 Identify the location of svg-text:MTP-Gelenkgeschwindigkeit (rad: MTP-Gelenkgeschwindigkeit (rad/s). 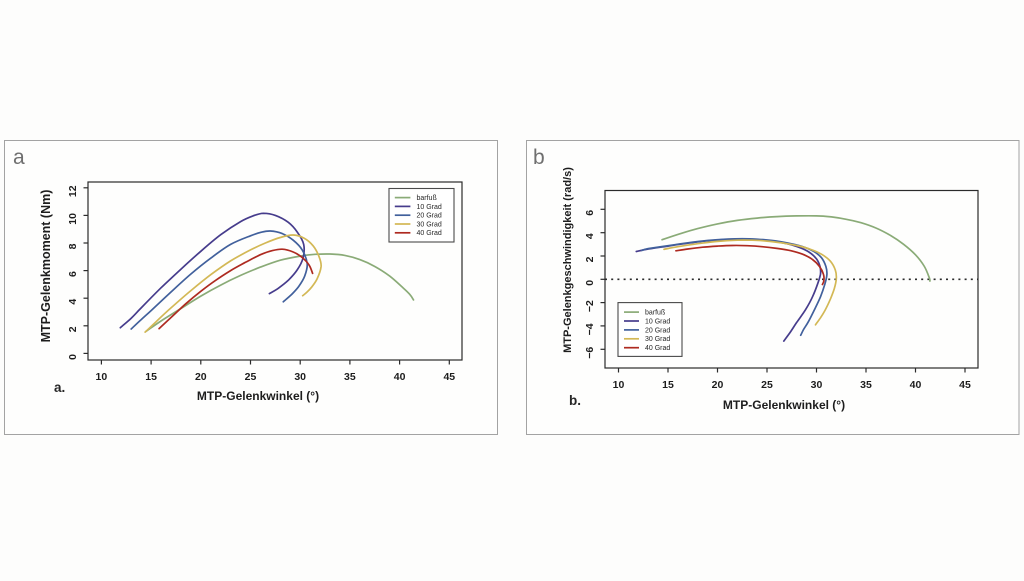
(568, 260).